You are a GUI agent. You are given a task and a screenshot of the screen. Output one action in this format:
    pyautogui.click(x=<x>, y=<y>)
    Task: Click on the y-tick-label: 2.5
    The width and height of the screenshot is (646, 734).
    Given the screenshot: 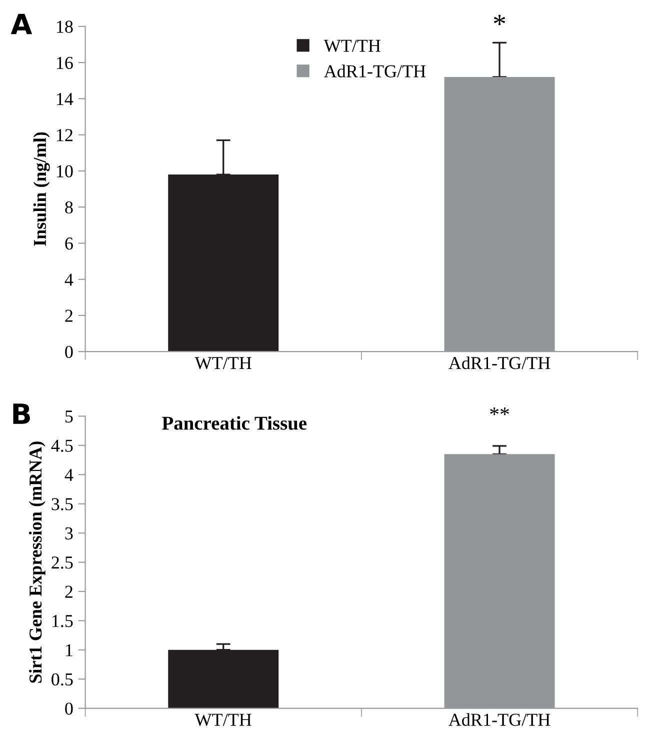 What is the action you would take?
    pyautogui.click(x=62, y=562)
    